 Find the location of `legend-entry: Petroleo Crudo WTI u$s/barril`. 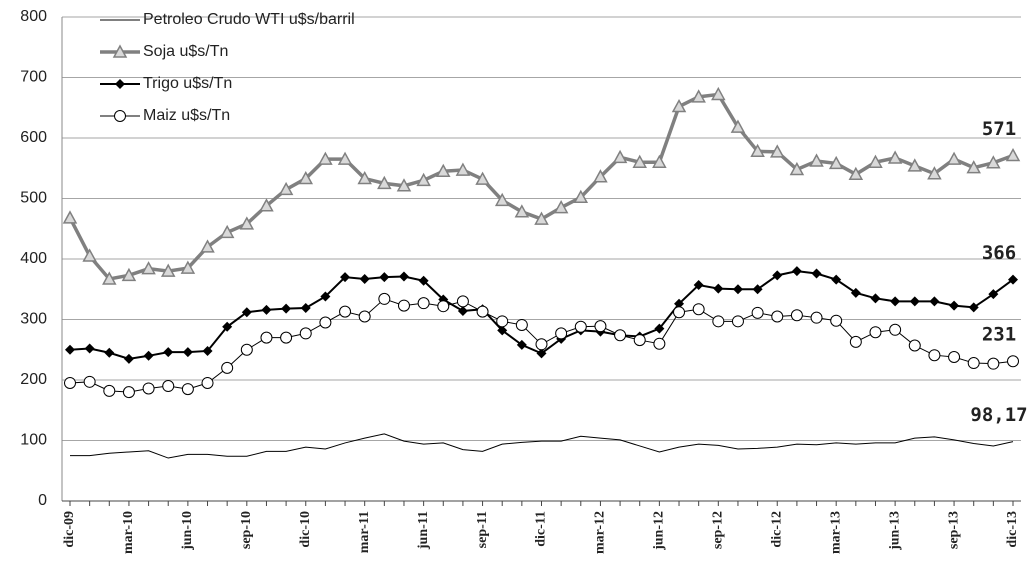

legend-entry: Petroleo Crudo WTI u$s/barril is located at coordinates (227, 19).